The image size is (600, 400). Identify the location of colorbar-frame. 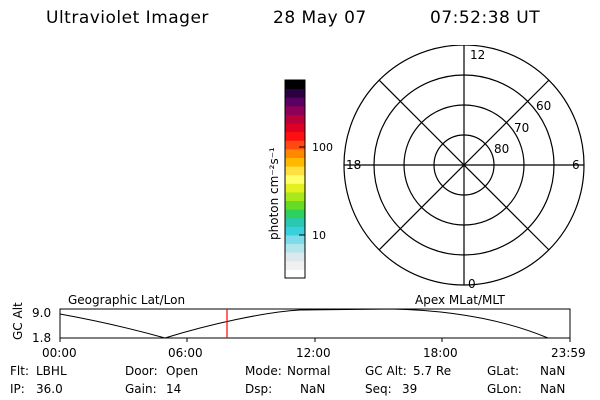
(295, 179).